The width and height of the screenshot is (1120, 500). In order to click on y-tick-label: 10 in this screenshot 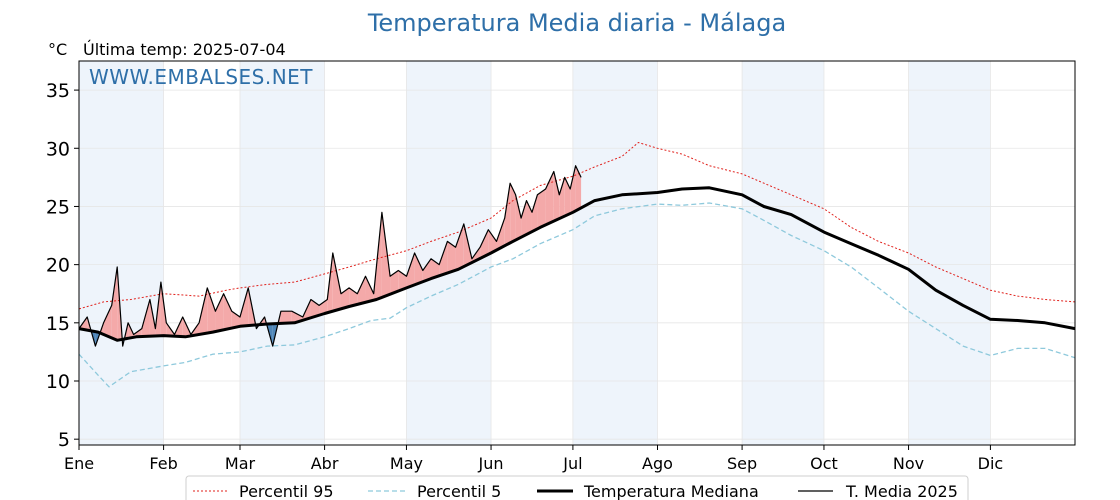, I will do `click(58, 382)`.